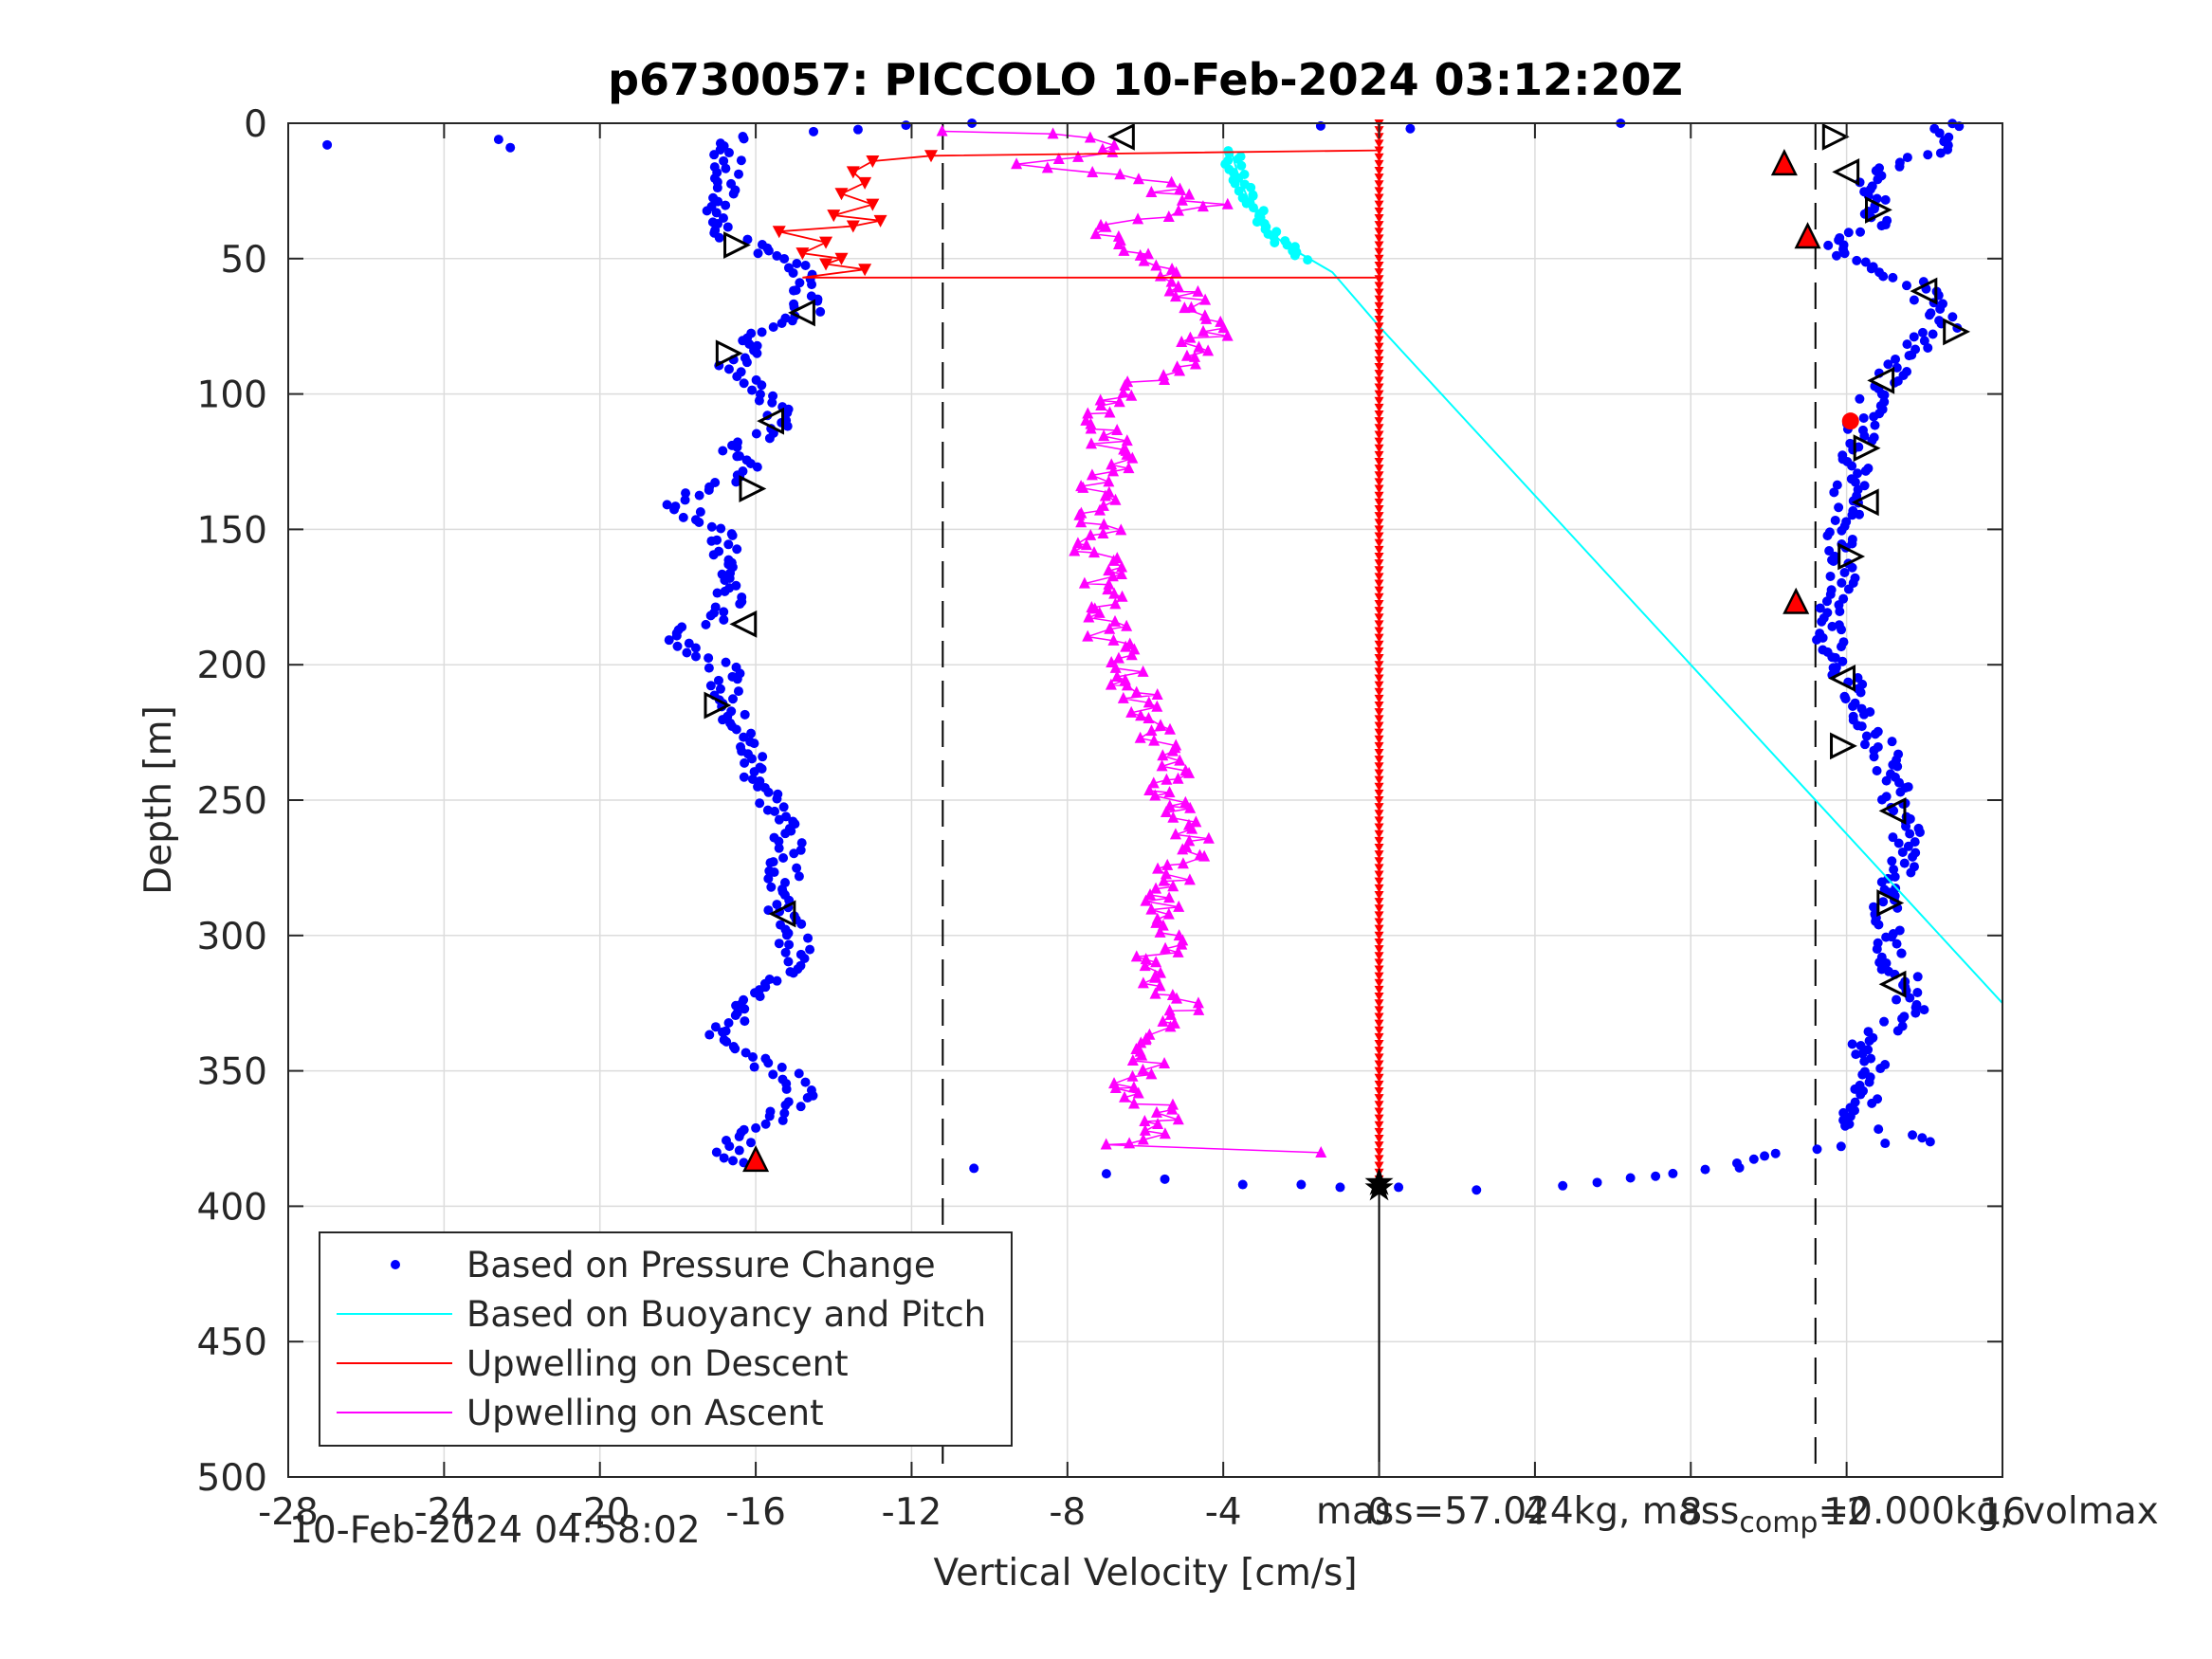  What do you see at coordinates (288, 1512) in the screenshot?
I see `x-tick-label: -28` at bounding box center [288, 1512].